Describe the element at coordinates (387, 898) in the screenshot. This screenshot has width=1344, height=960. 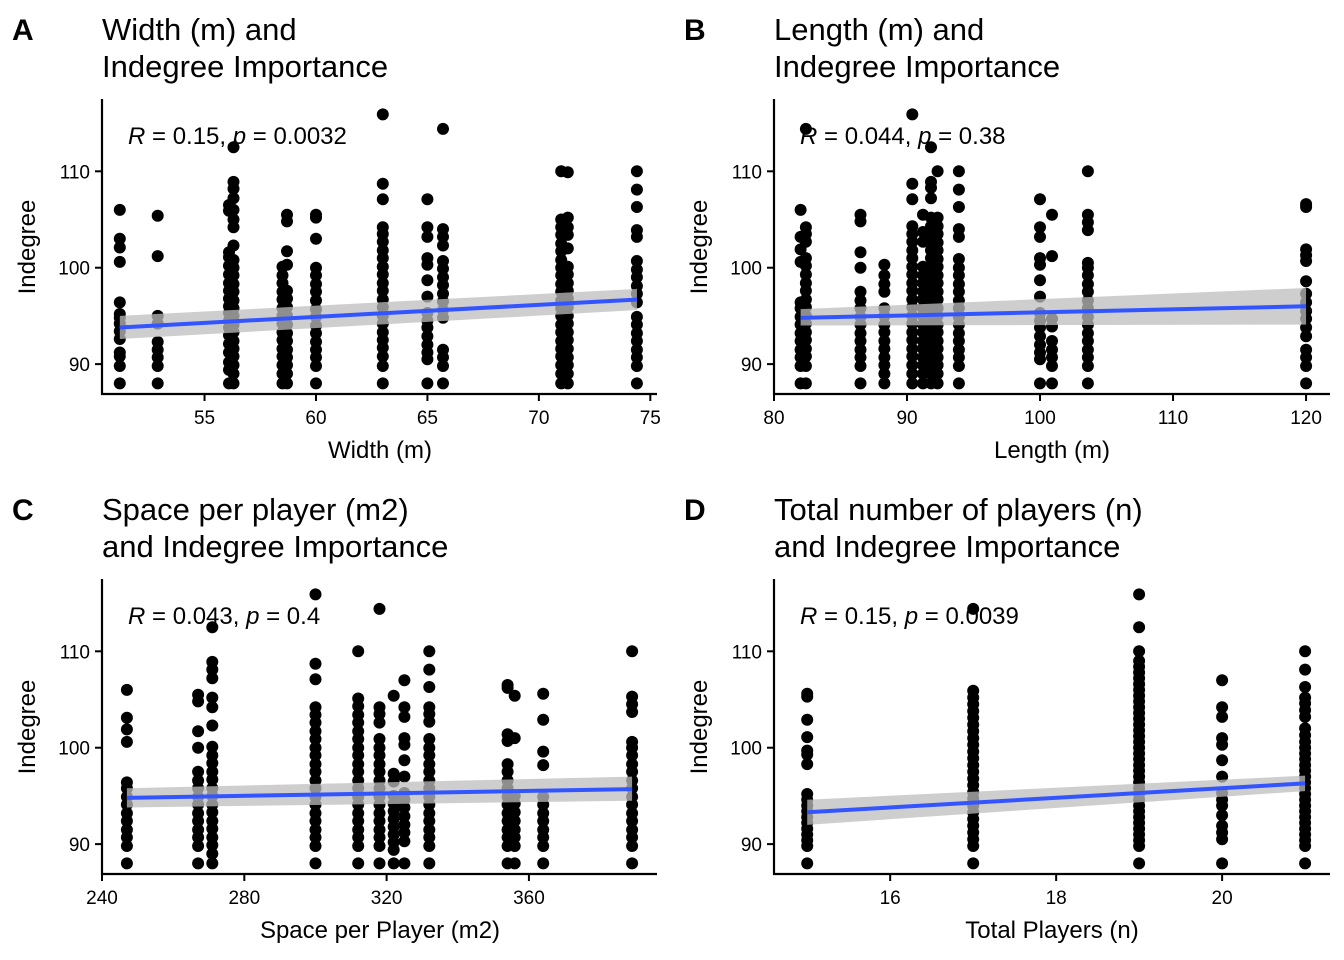
I see `x-tick-label: 320` at that location.